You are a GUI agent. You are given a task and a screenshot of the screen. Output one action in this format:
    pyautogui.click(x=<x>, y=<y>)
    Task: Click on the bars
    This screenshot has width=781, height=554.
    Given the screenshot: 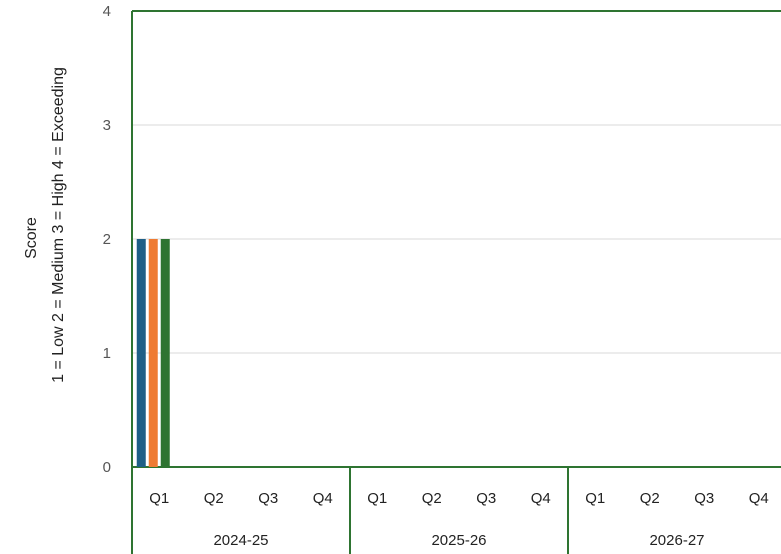 What is the action you would take?
    pyautogui.click(x=153, y=353)
    